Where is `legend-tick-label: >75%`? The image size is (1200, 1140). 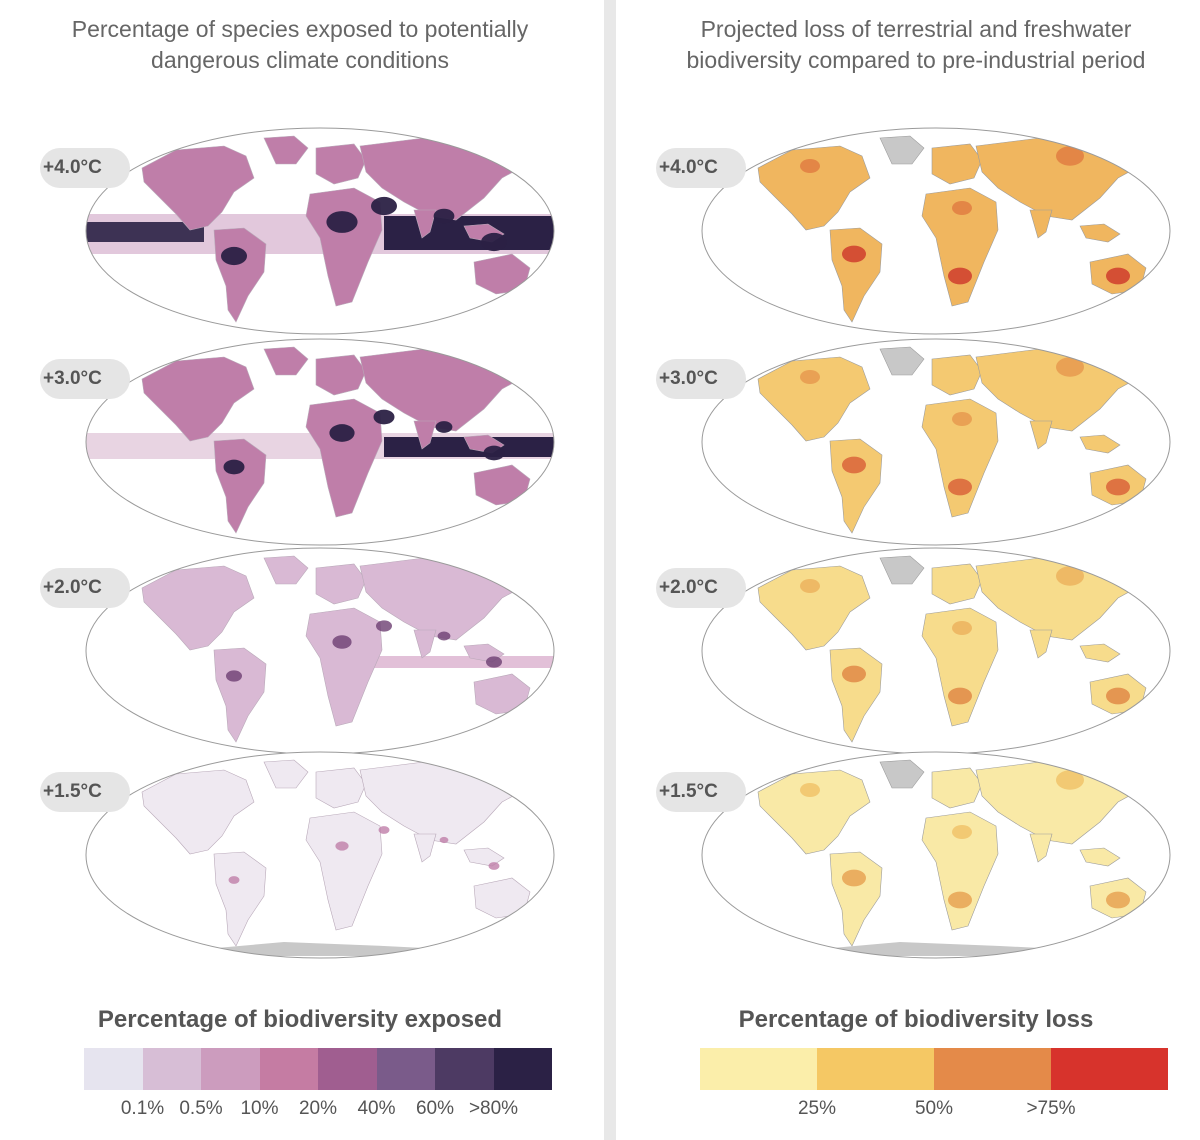 legend-tick-label: >75% is located at coordinates (1051, 1108).